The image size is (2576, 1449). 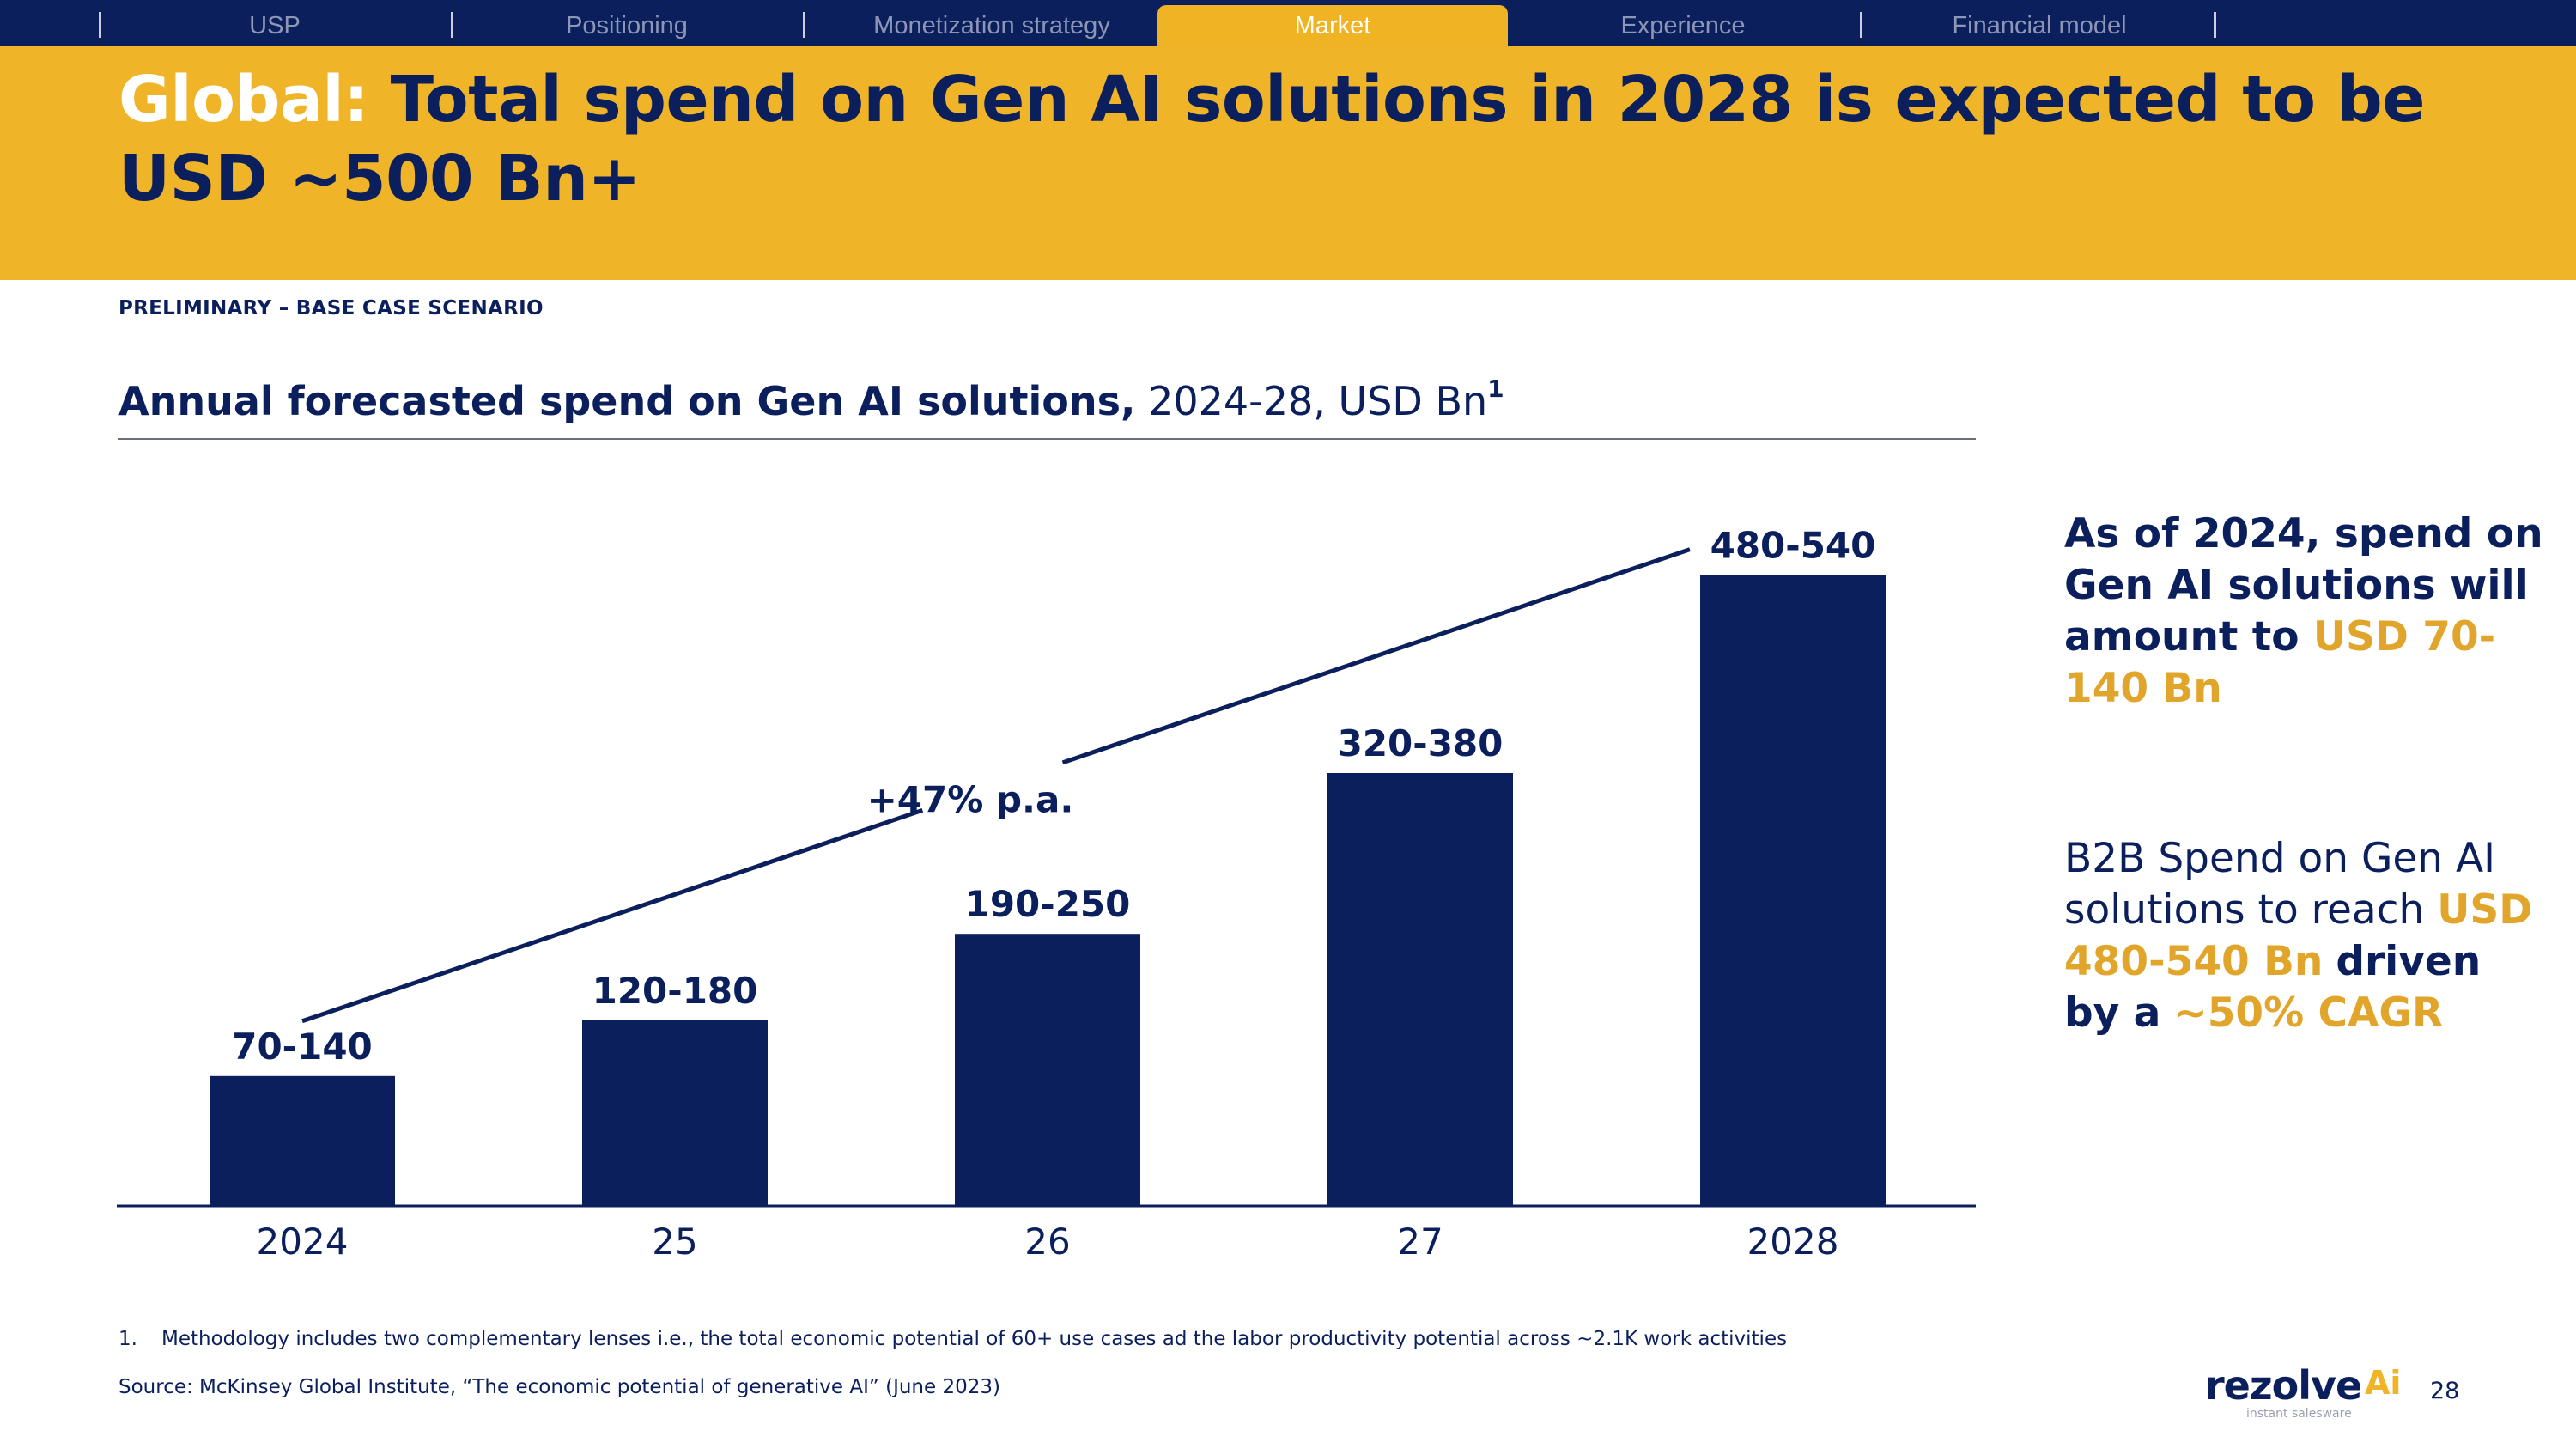 What do you see at coordinates (302, 1047) in the screenshot?
I see `data-label-2024: 70-140` at bounding box center [302, 1047].